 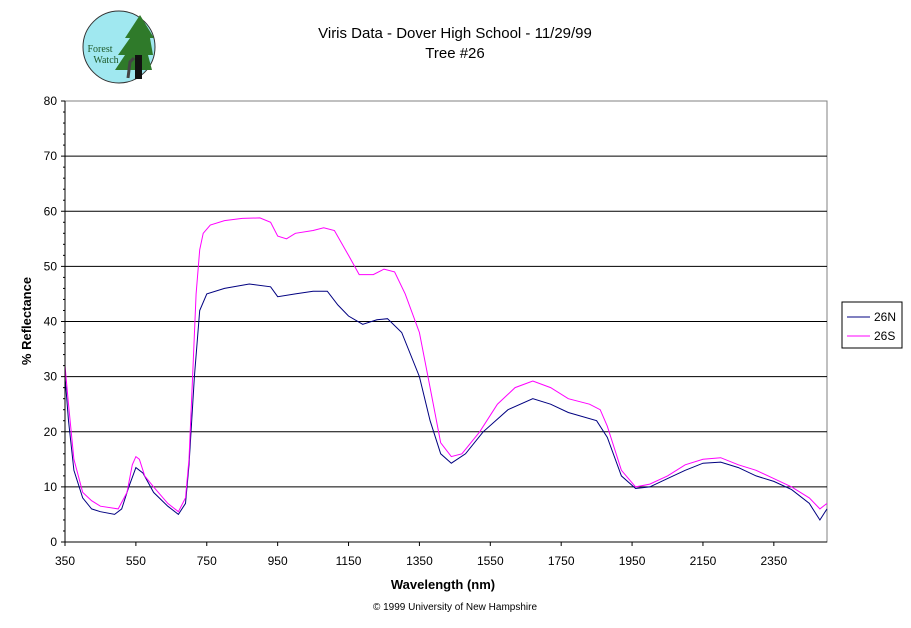 I want to click on chart-subtitle: Tree #26, so click(x=454, y=53).